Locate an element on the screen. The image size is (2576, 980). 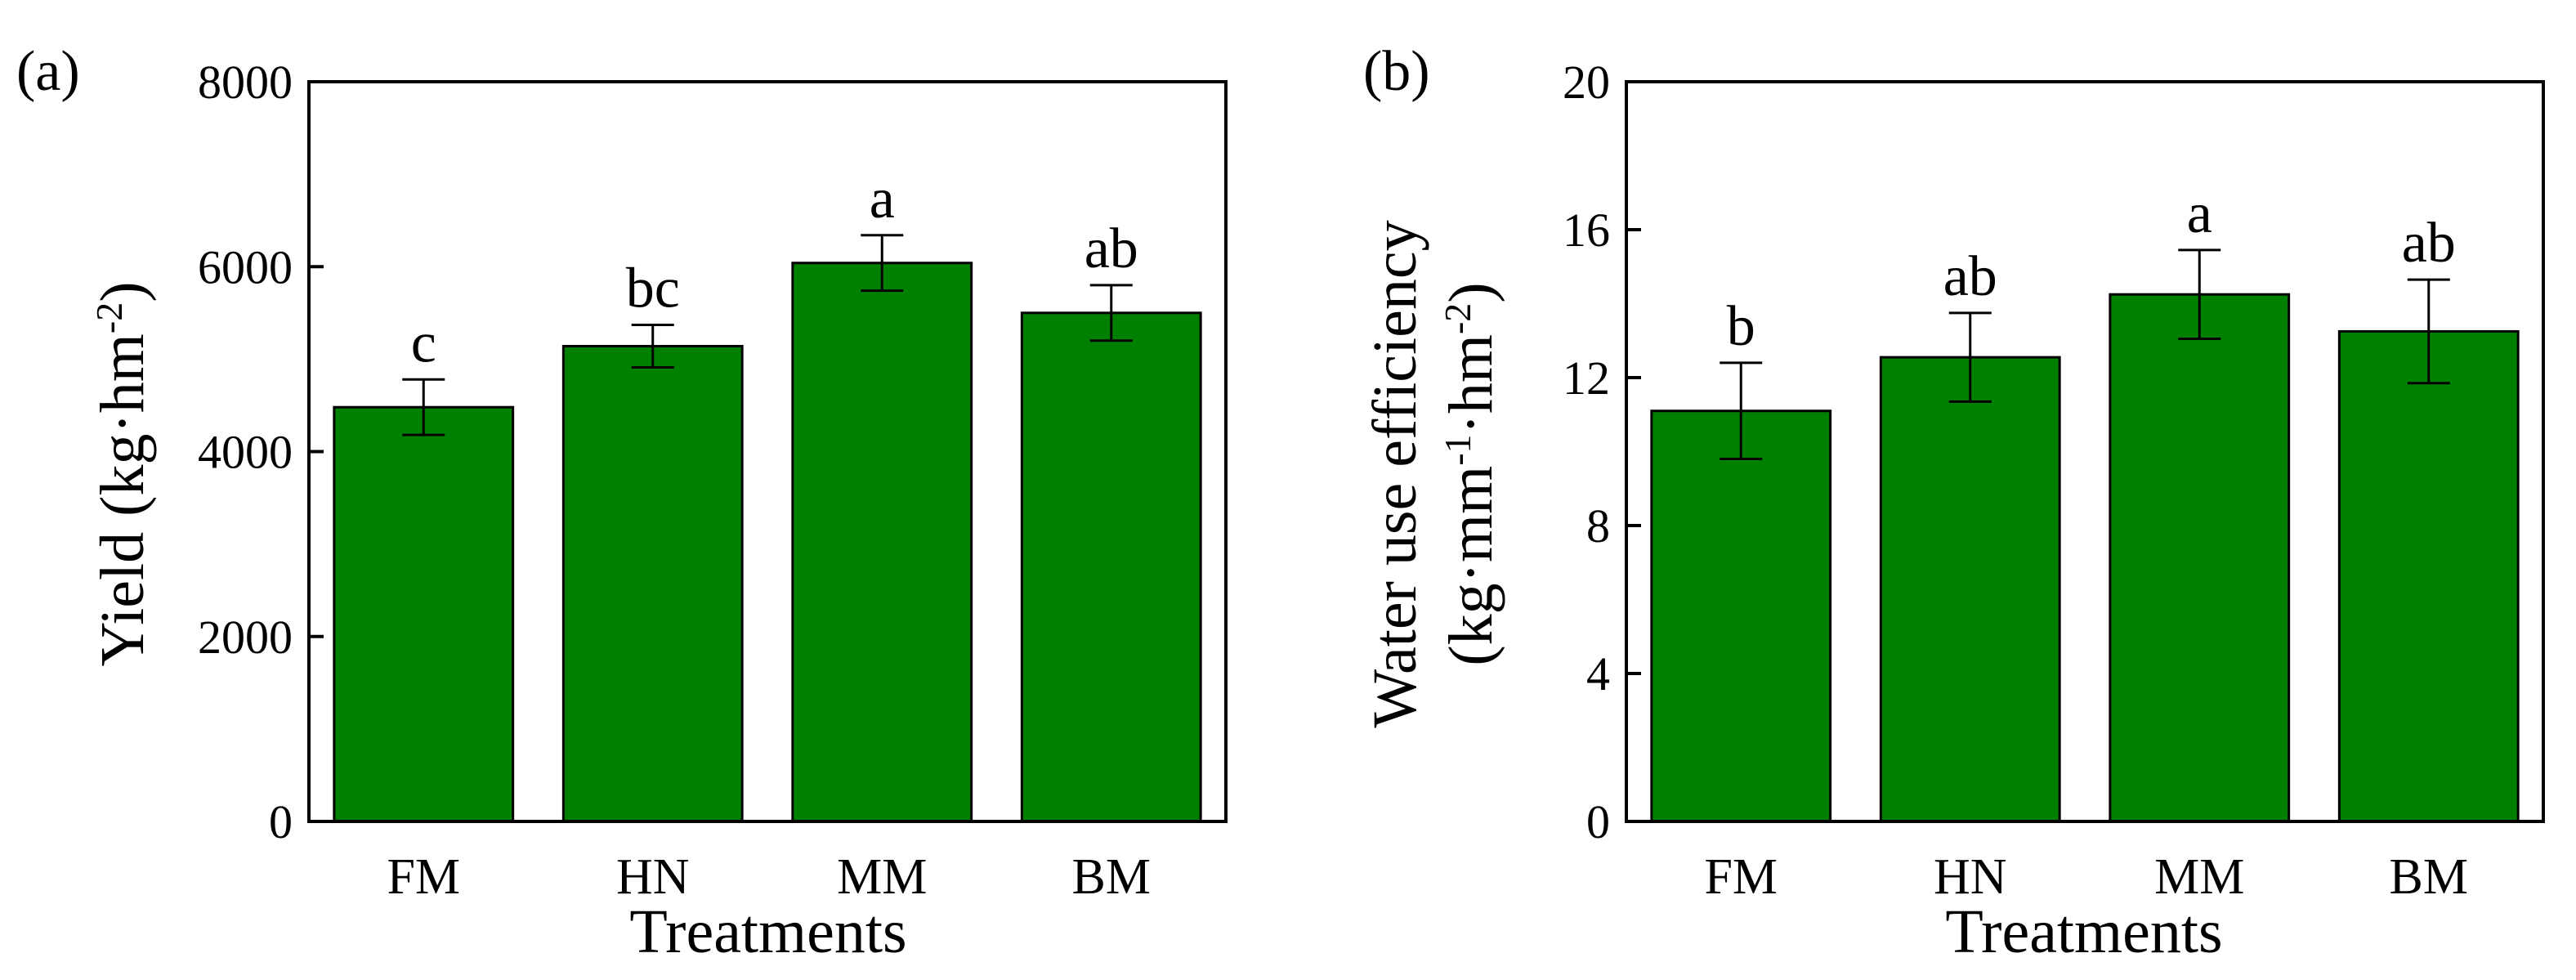
panel-b-bar-hn is located at coordinates (1970, 589).